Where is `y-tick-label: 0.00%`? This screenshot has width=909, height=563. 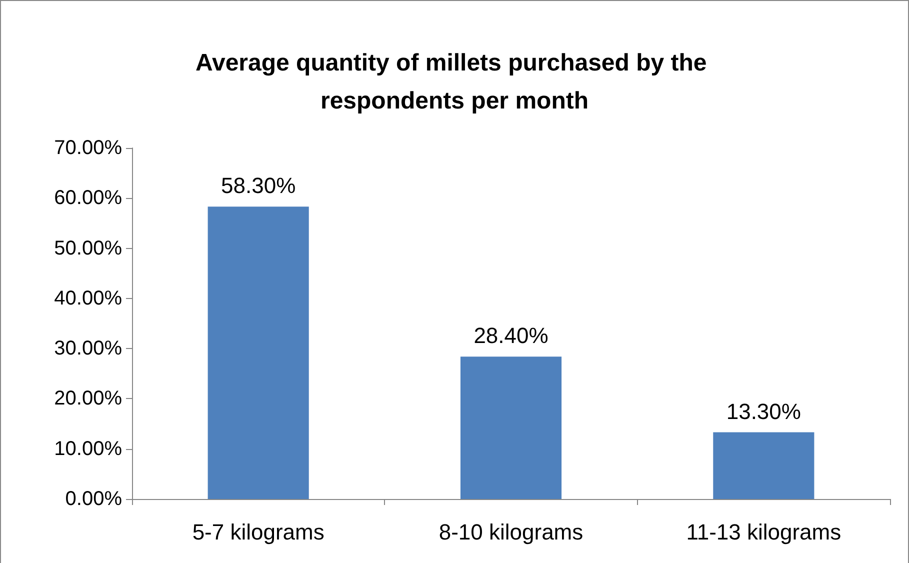
y-tick-label: 0.00% is located at coordinates (93, 499).